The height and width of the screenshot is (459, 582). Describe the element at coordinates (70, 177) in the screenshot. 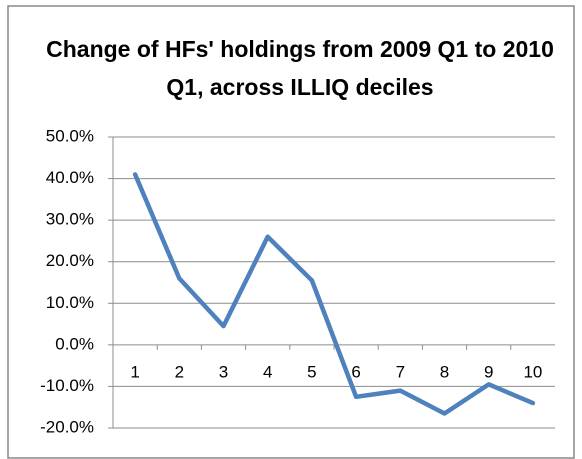

I see `y-tick-label: 40.0%` at that location.